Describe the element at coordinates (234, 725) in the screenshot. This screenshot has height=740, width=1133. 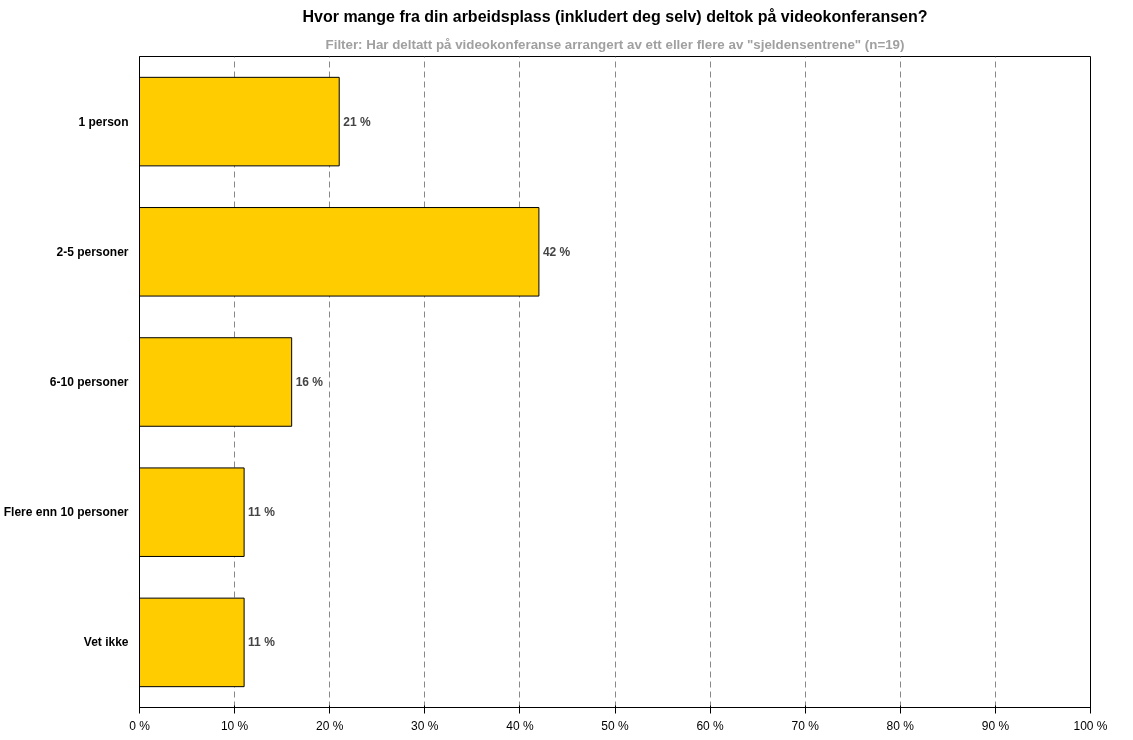
I see `x-tick-label: 10 %` at that location.